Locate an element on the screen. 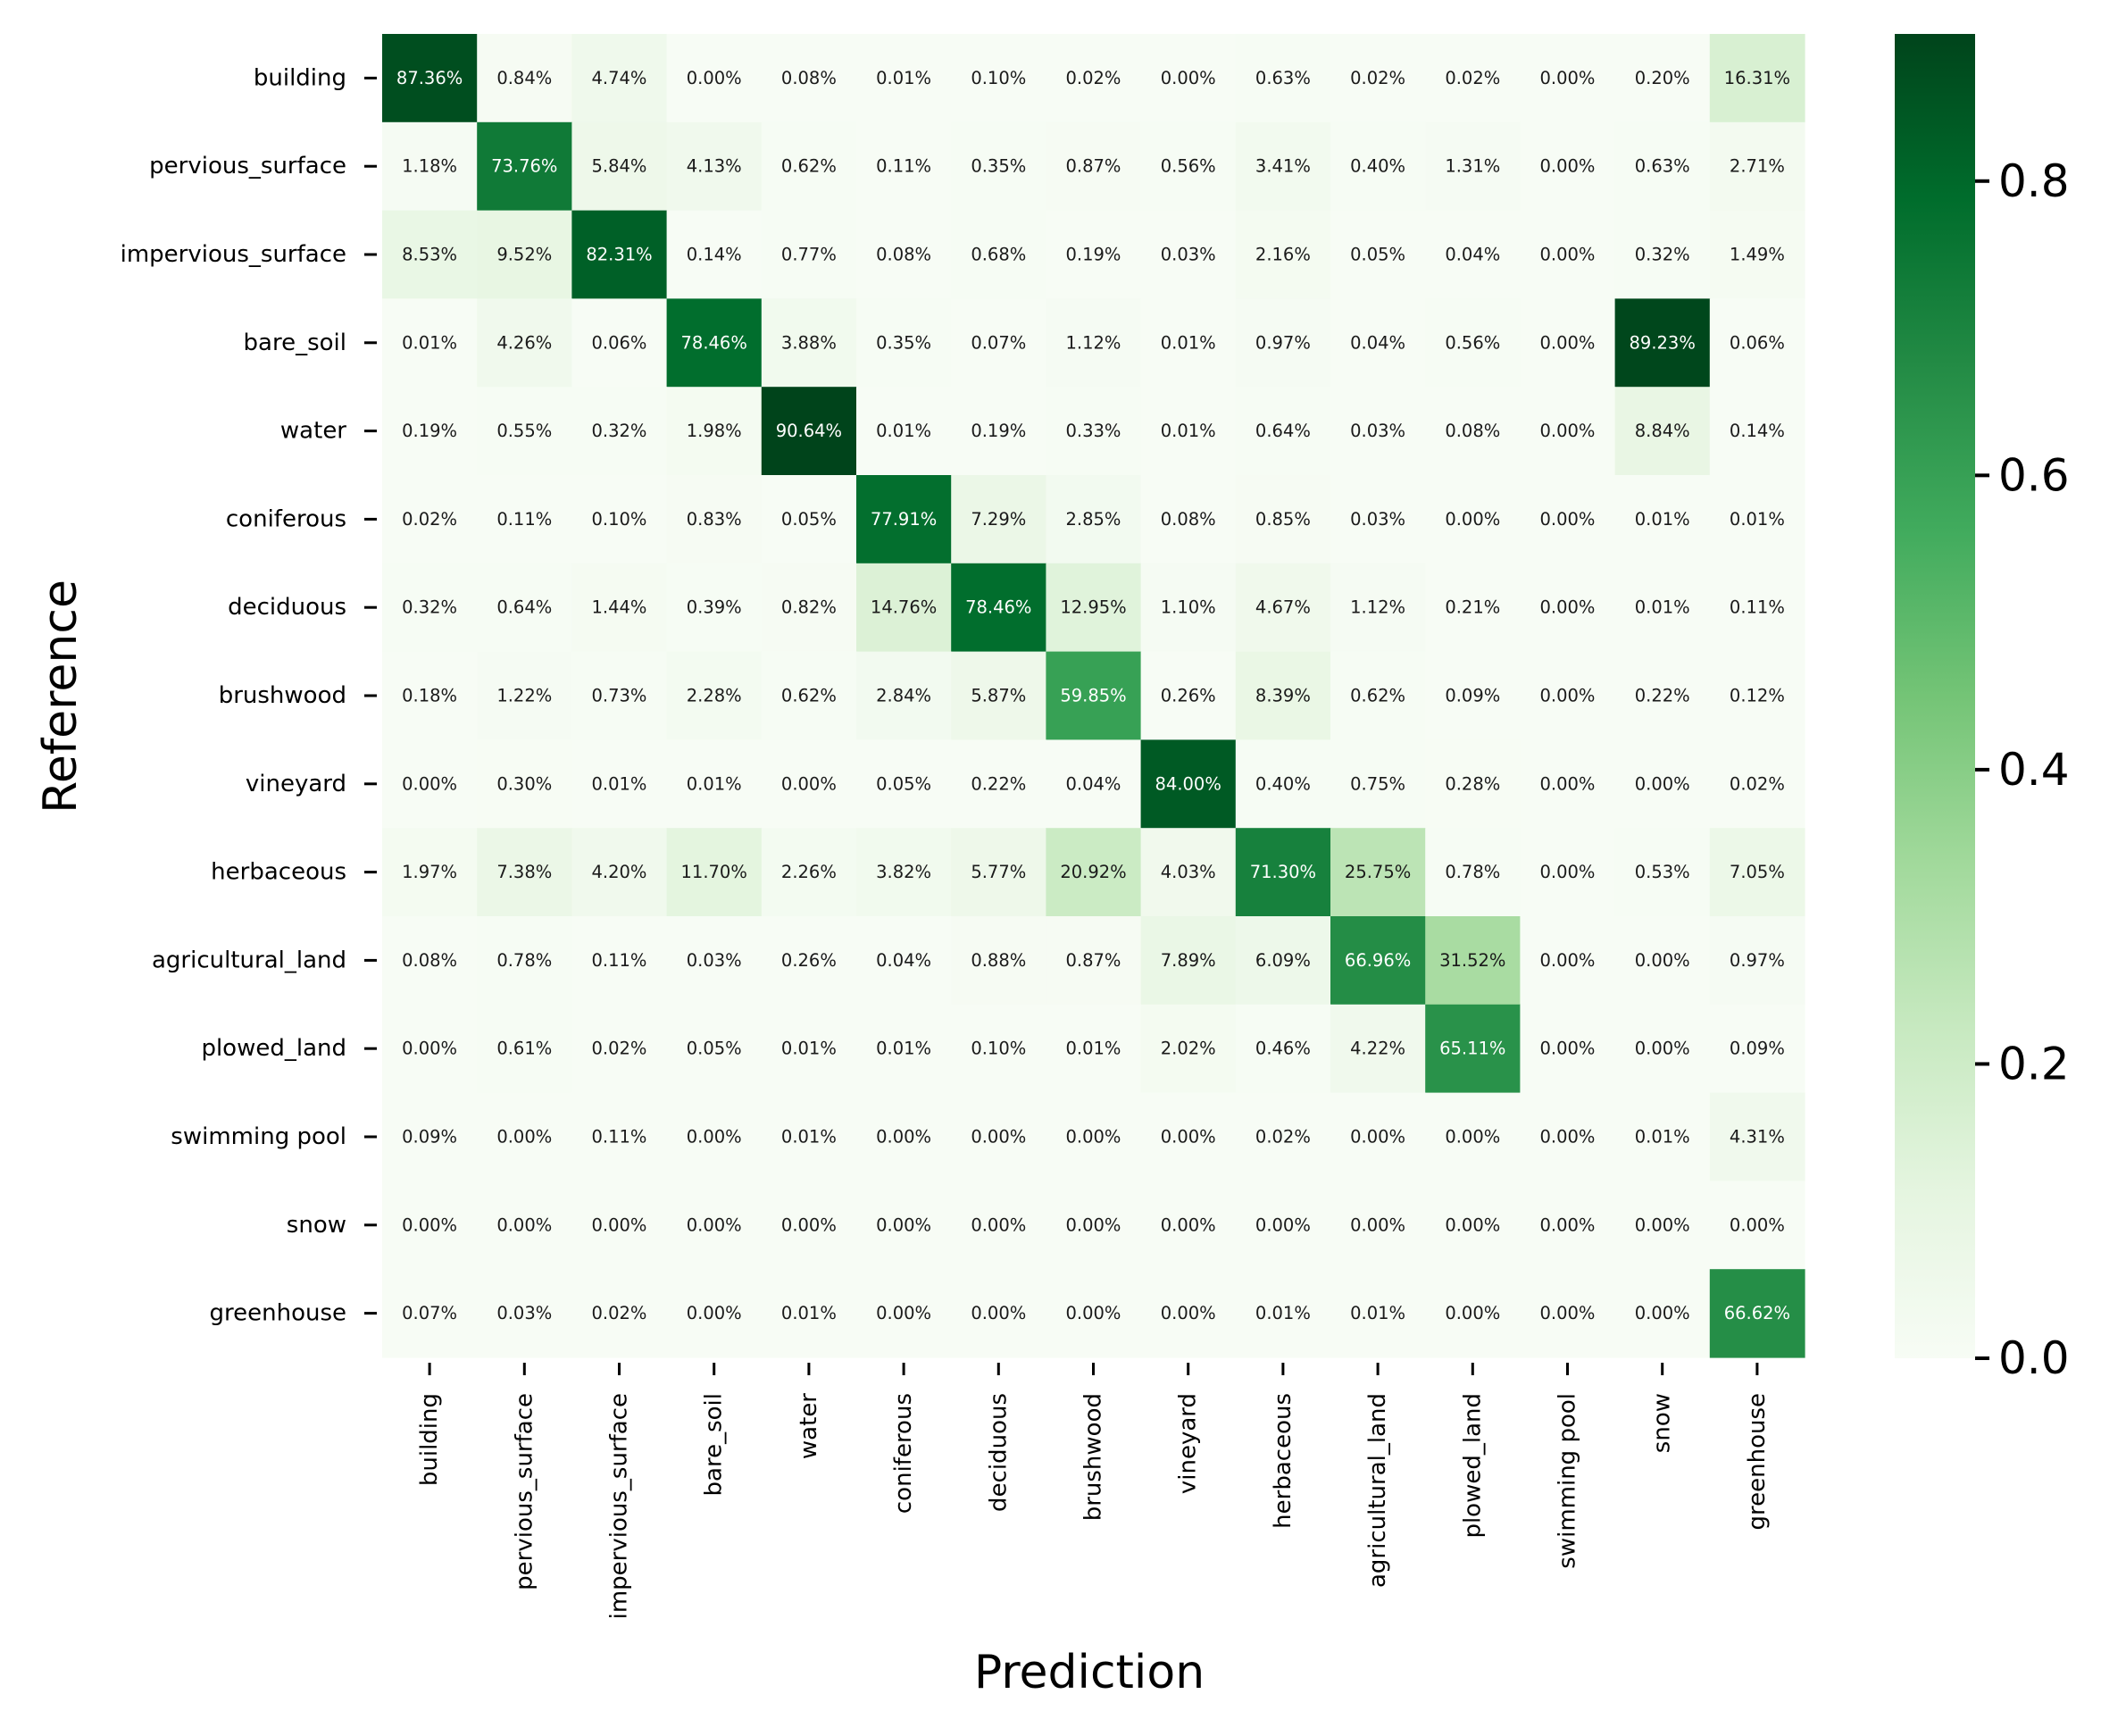  cell-value-label: 3.82% is located at coordinates (903, 872).